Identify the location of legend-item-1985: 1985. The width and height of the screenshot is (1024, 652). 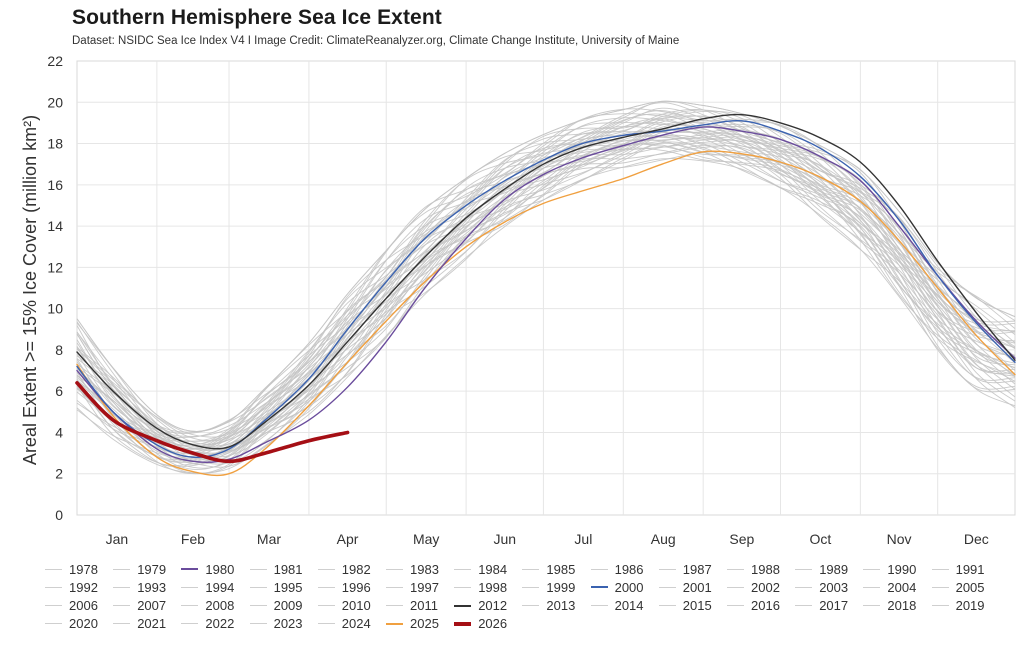
(548, 569).